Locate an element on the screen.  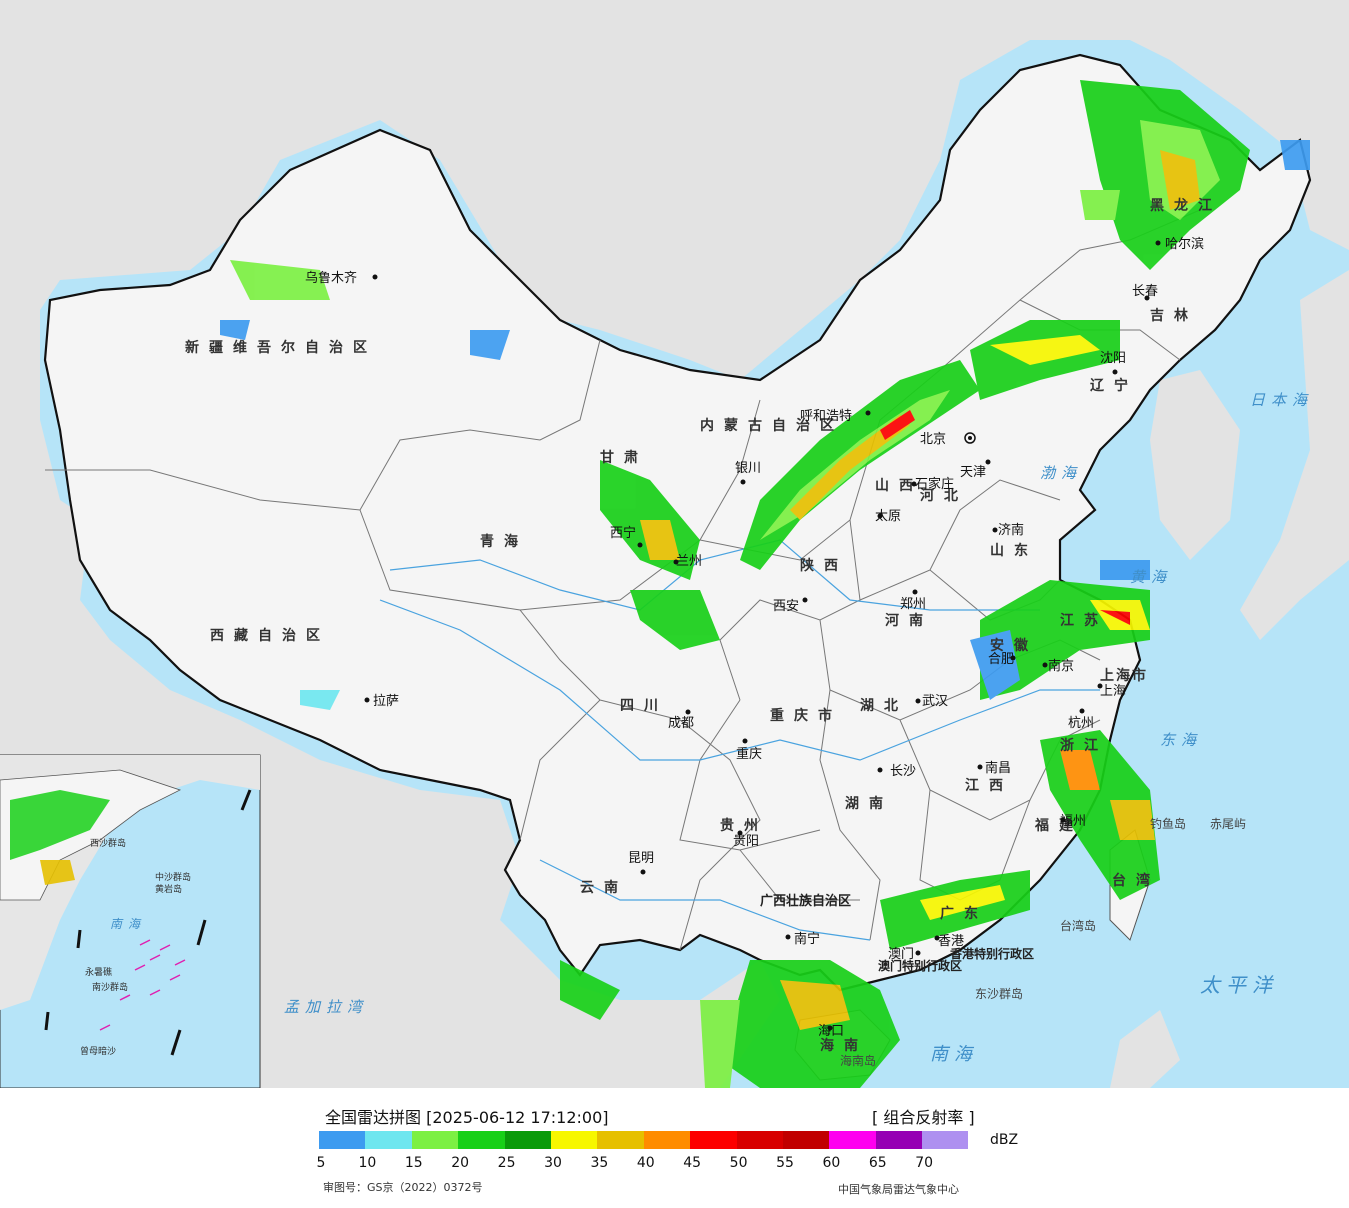
city-label: 上海 is located at coordinates (1113, 691).